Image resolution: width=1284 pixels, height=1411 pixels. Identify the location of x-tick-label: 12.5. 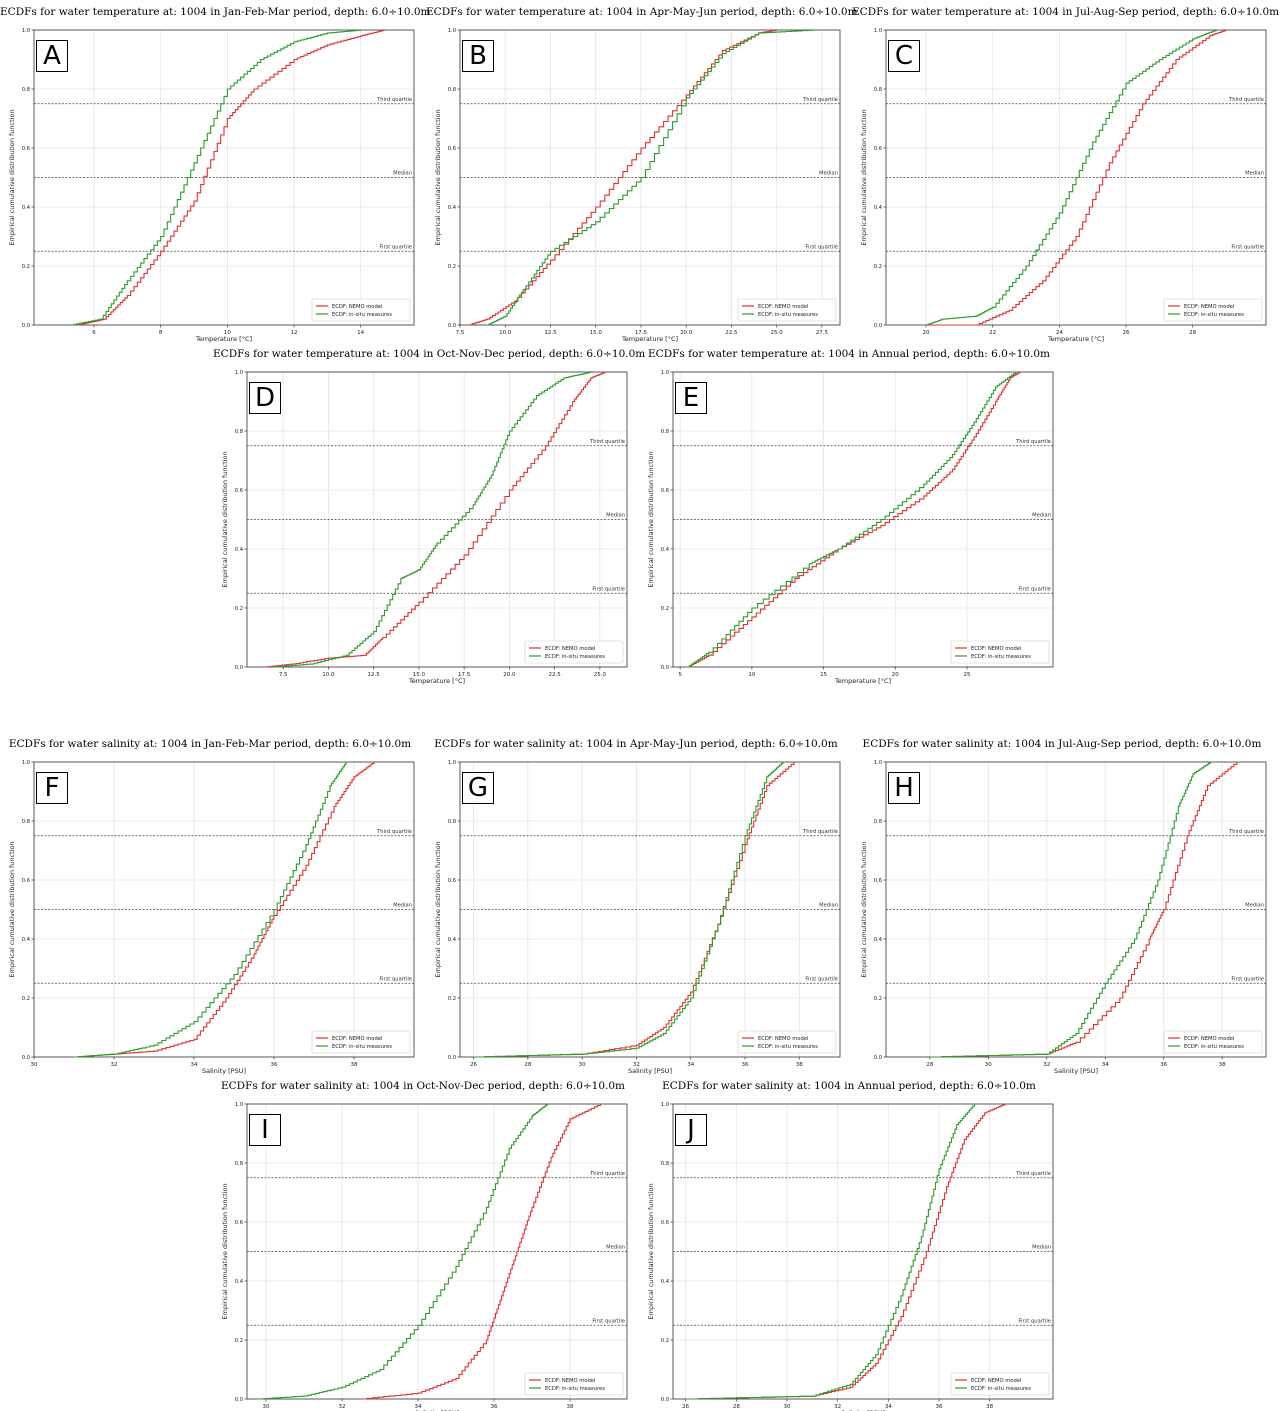
(374, 675).